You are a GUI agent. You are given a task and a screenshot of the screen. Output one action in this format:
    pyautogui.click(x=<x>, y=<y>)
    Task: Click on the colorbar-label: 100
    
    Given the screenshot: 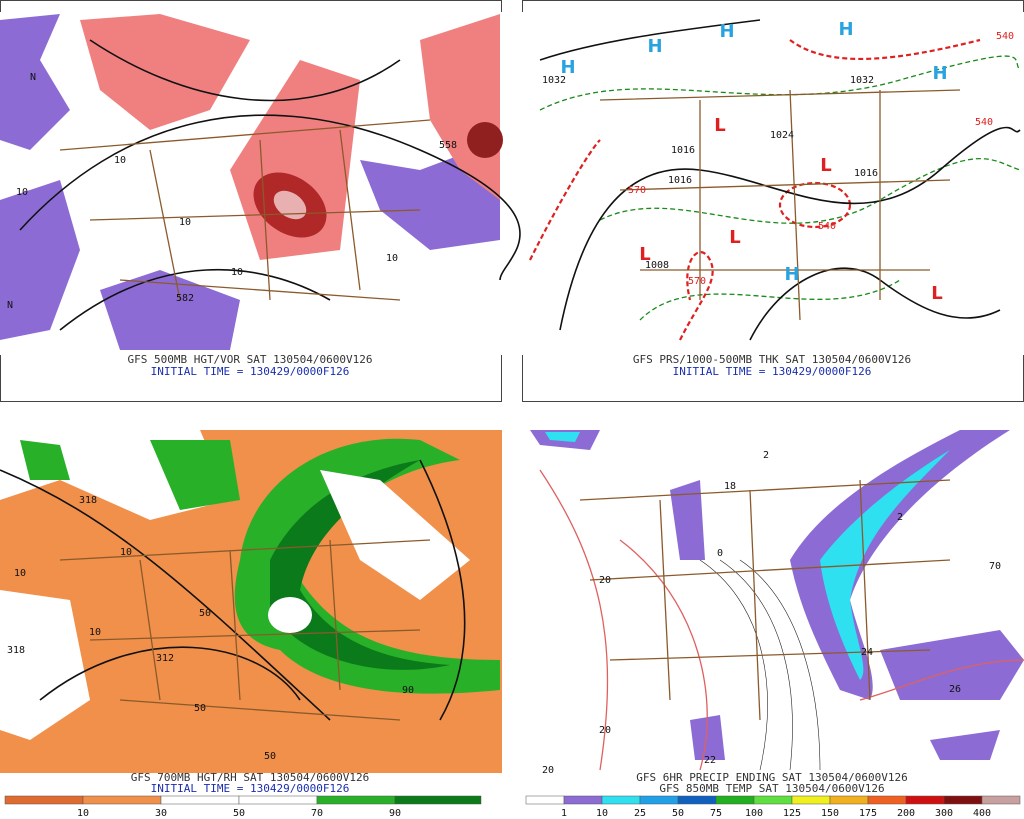 What is the action you would take?
    pyautogui.click(x=754, y=813)
    